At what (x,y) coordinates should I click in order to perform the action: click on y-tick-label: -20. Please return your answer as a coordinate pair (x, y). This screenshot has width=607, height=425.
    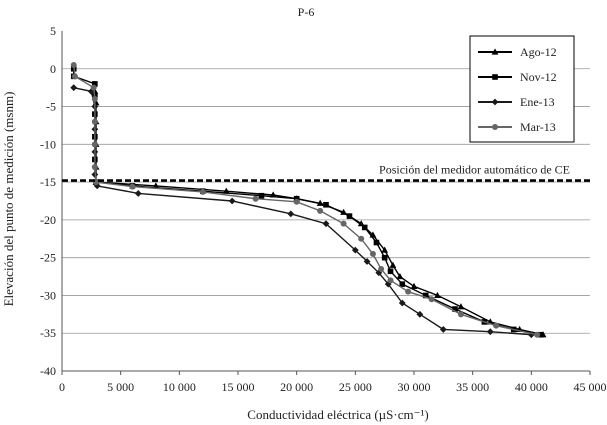
    Looking at the image, I should click on (48, 220).